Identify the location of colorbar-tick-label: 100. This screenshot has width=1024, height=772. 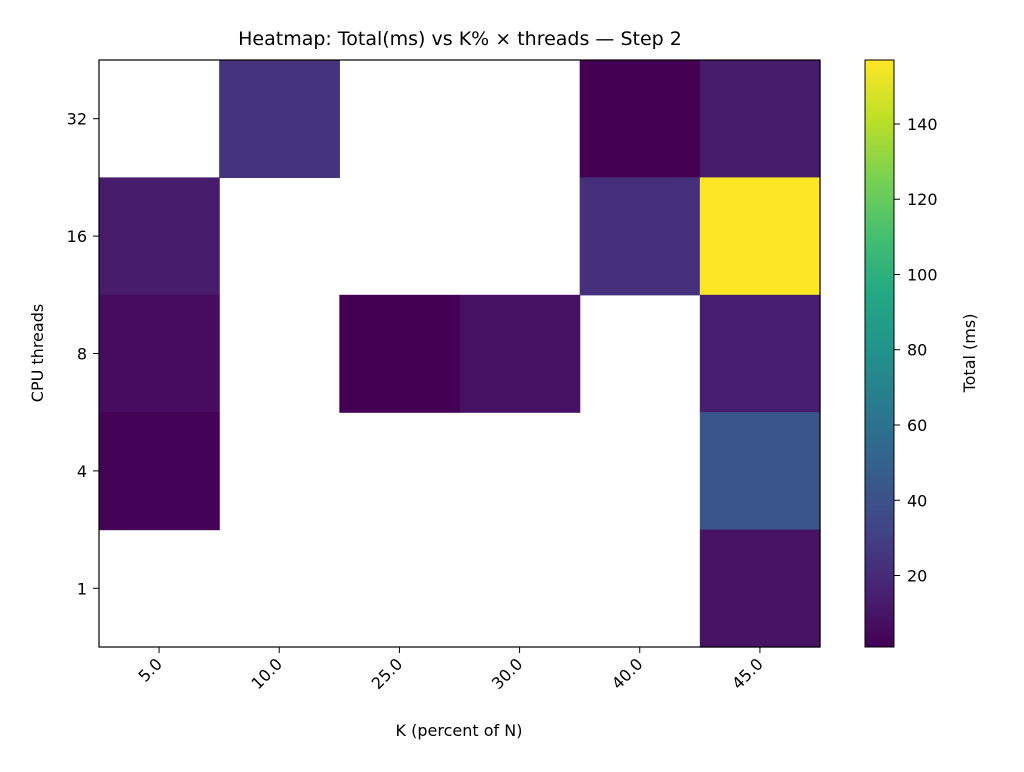
(922, 274).